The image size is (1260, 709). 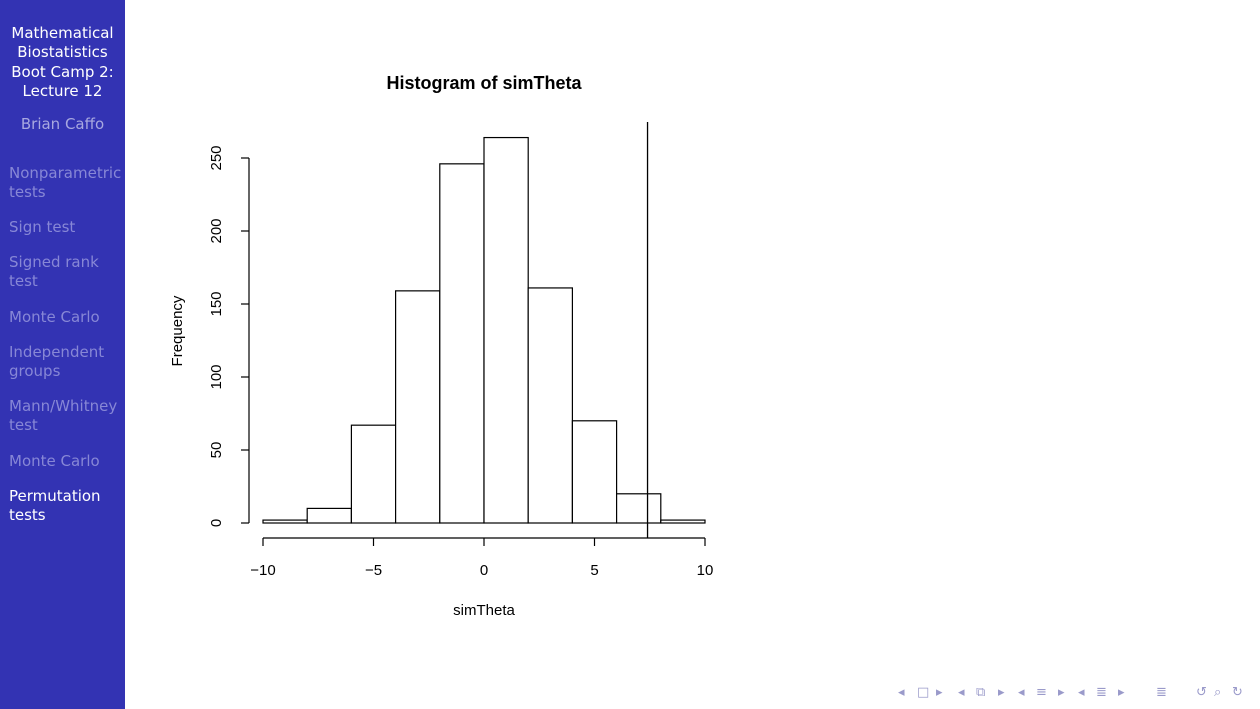 I want to click on sidebar-item-mann-whitney-test: Mann/Whitney test, so click(x=67, y=416).